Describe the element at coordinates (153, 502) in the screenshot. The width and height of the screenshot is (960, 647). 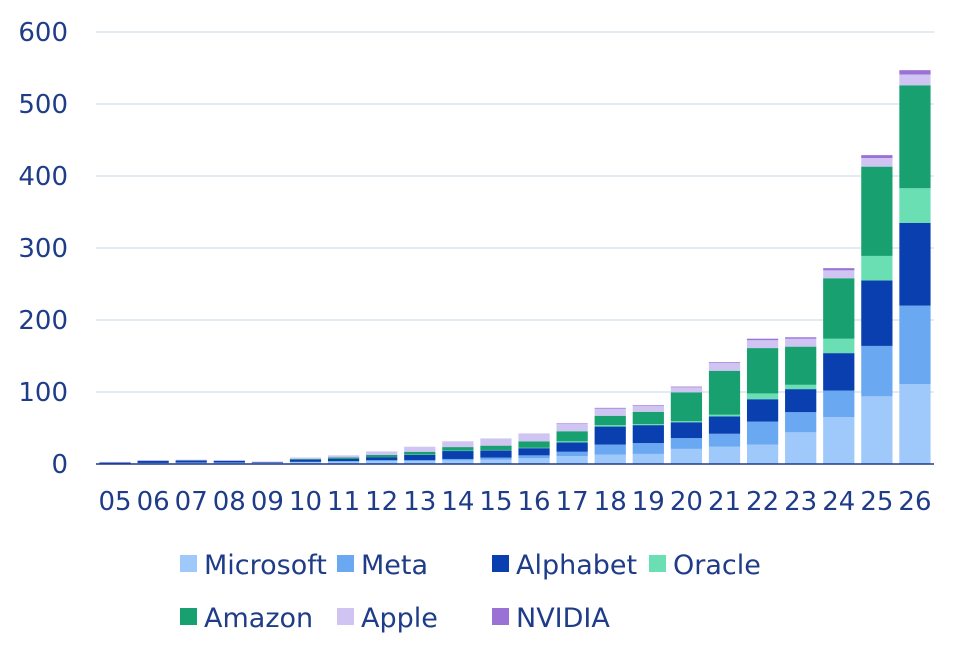
I see `x-tick-label: 06` at that location.